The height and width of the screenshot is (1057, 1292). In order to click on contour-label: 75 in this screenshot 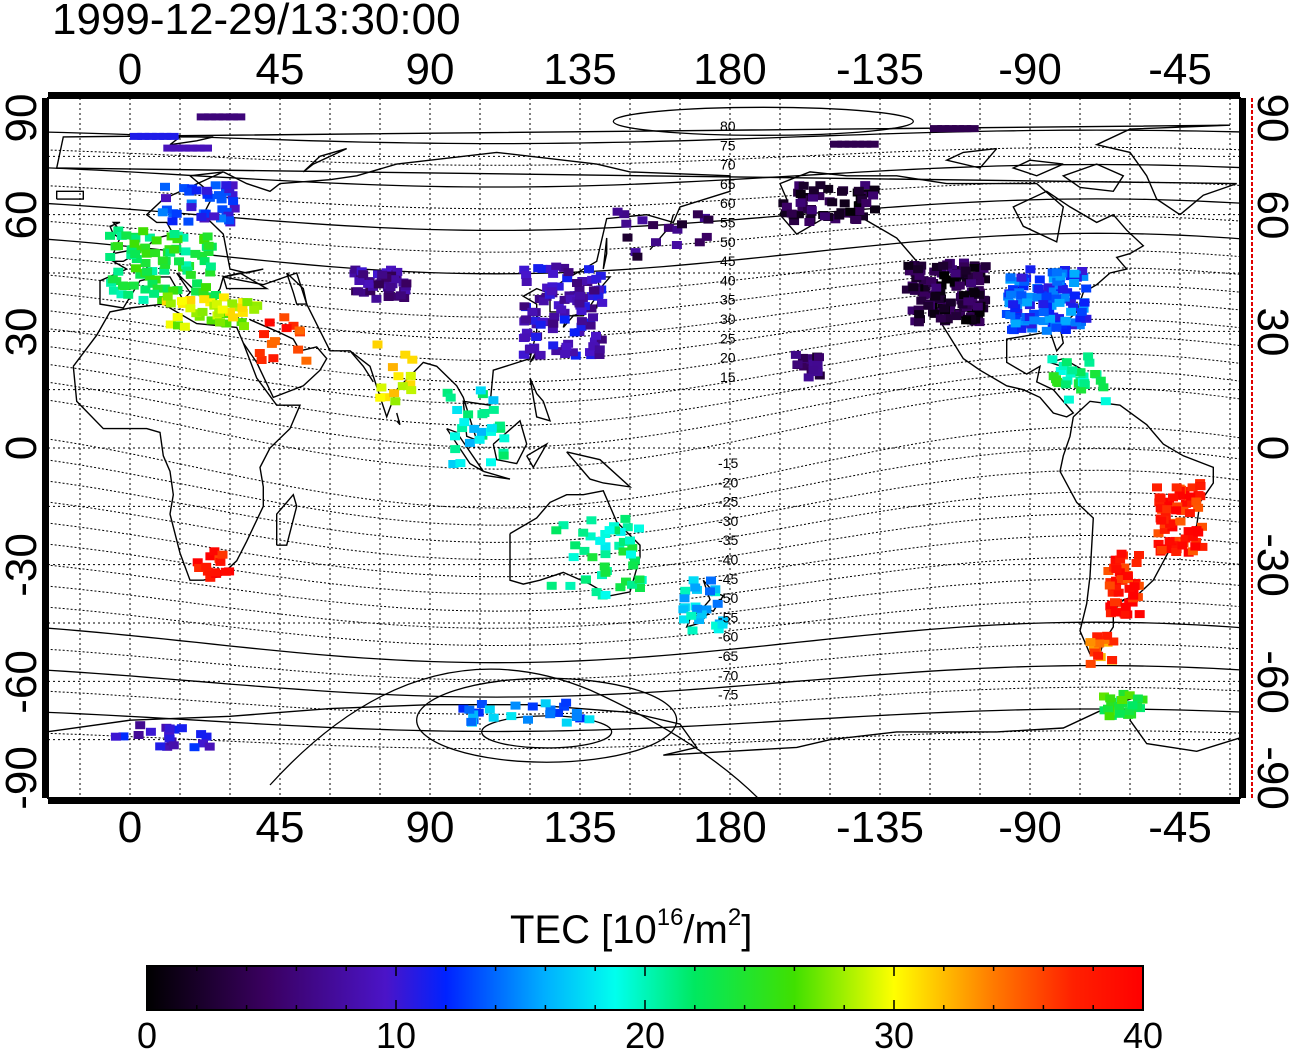, I will do `click(728, 145)`.